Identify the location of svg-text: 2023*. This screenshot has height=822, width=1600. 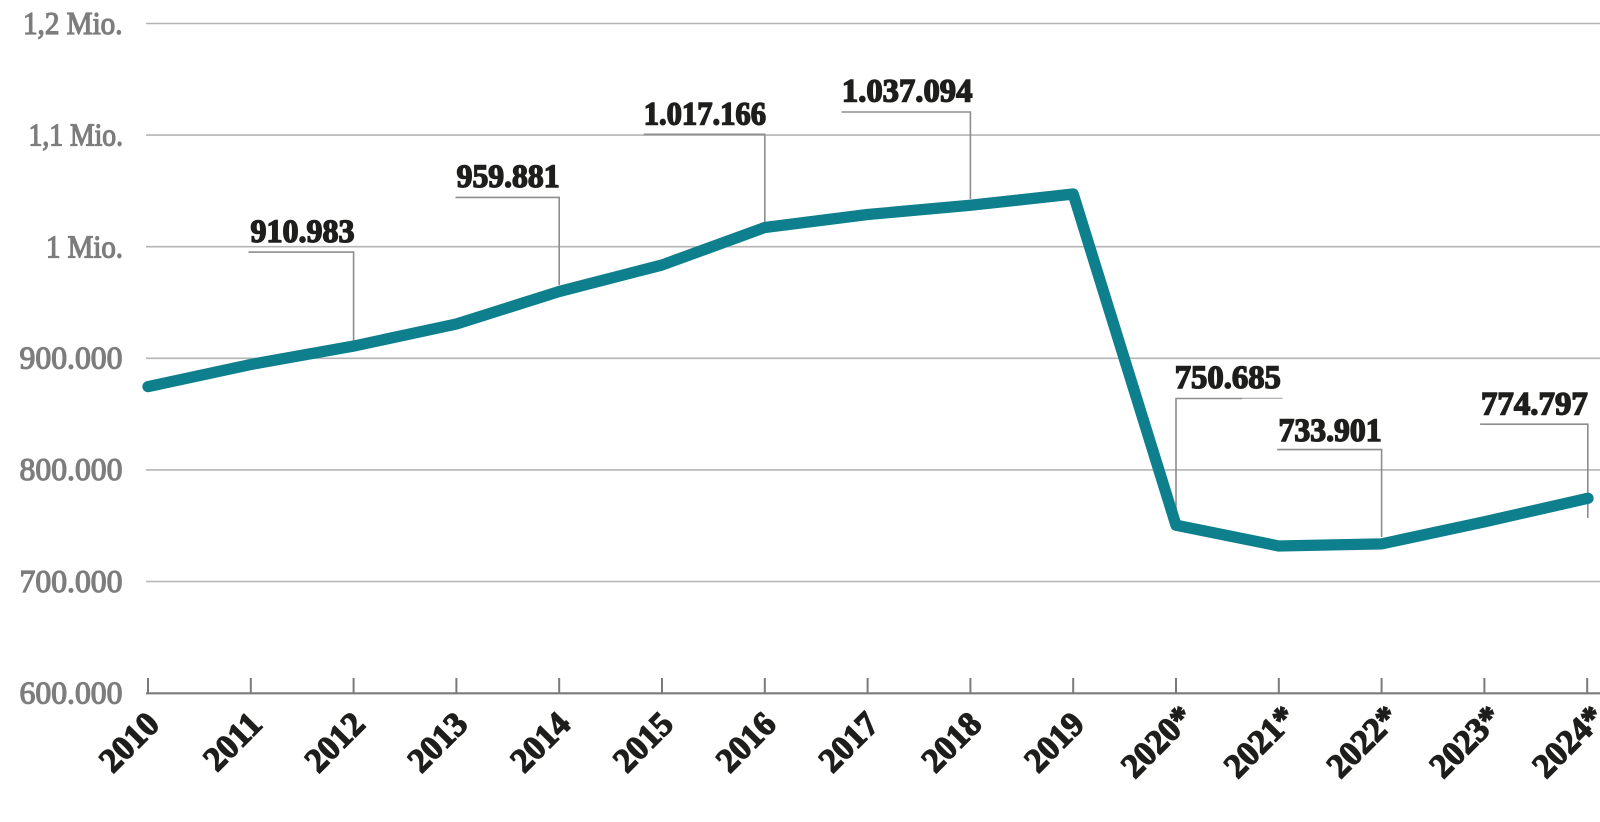
(1466, 742).